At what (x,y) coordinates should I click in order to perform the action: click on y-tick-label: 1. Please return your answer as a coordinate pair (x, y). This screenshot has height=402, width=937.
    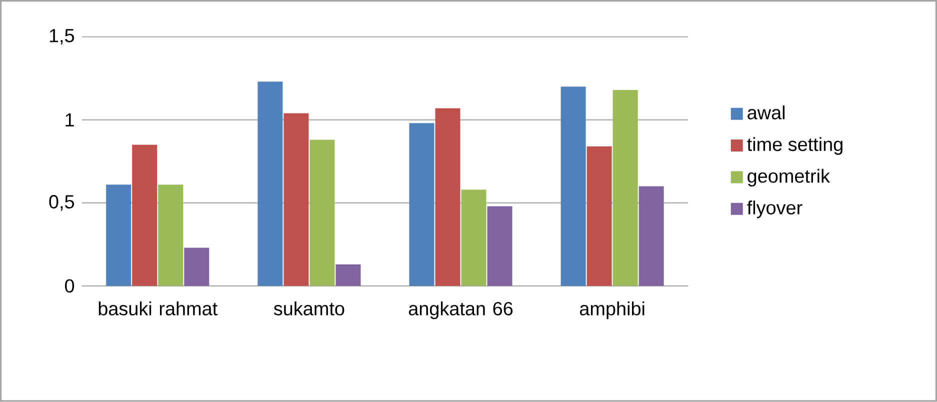
    Looking at the image, I should click on (70, 119).